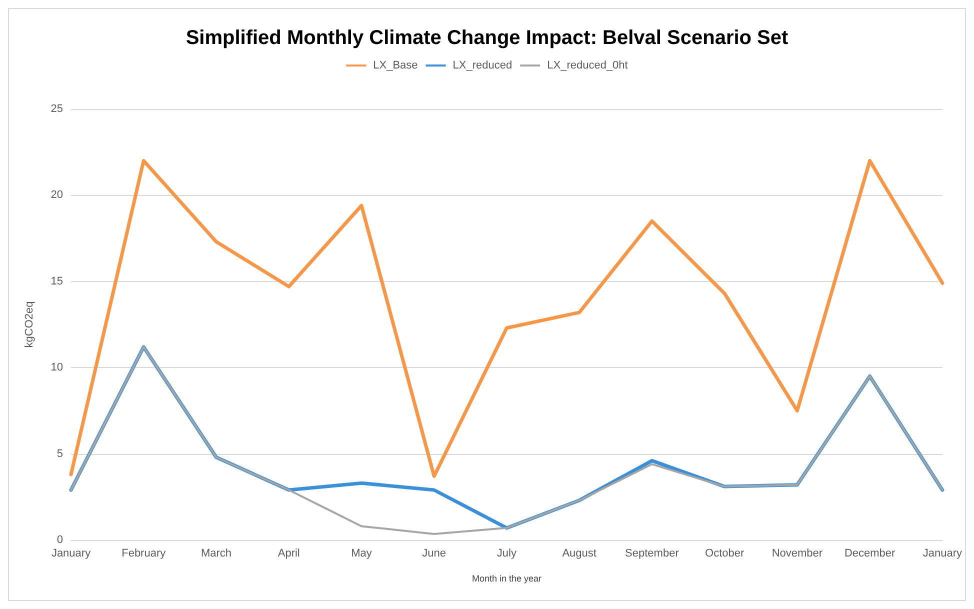 The width and height of the screenshot is (974, 609). What do you see at coordinates (361, 554) in the screenshot?
I see `x-tick-label: May` at bounding box center [361, 554].